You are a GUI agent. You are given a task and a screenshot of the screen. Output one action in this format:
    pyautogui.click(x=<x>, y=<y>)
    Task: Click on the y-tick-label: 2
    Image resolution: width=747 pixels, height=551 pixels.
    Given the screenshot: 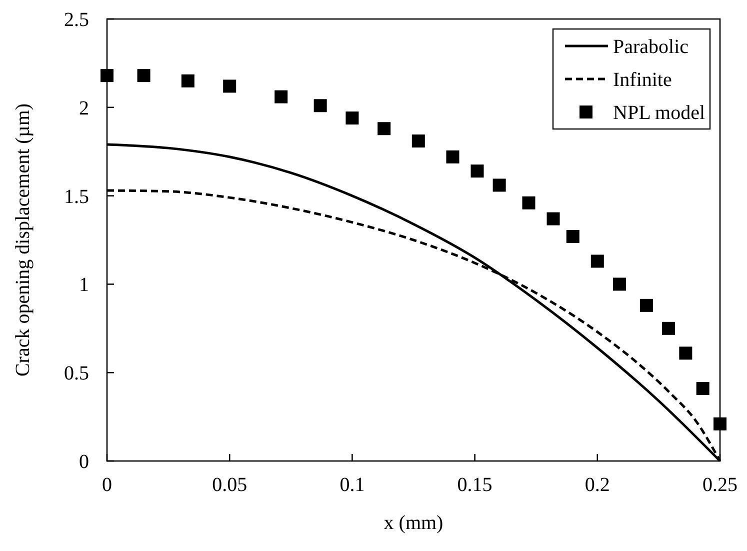 What is the action you would take?
    pyautogui.click(x=84, y=108)
    